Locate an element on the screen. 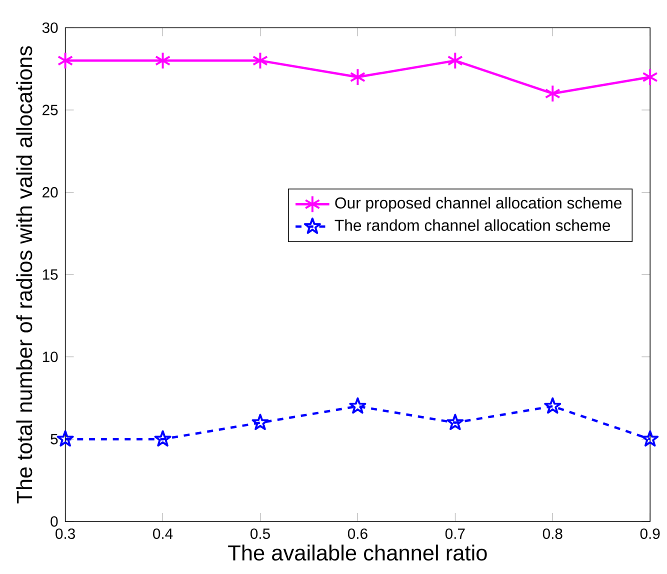 The width and height of the screenshot is (667, 574). x-tick-label: 0.8 is located at coordinates (552, 534).